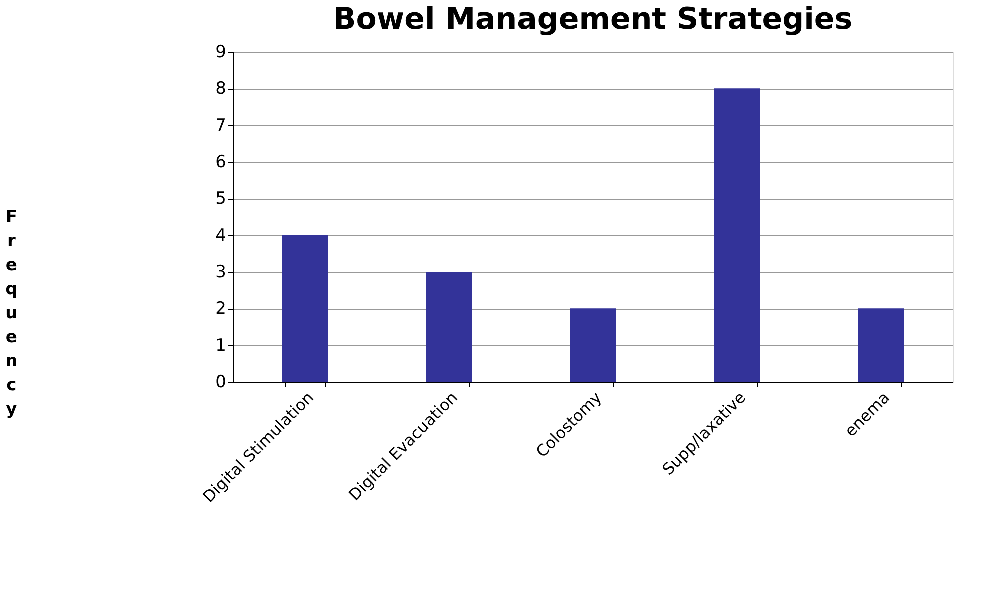 The width and height of the screenshot is (991, 594). Describe the element at coordinates (221, 309) in the screenshot. I see `y-tick-label: 2` at that location.